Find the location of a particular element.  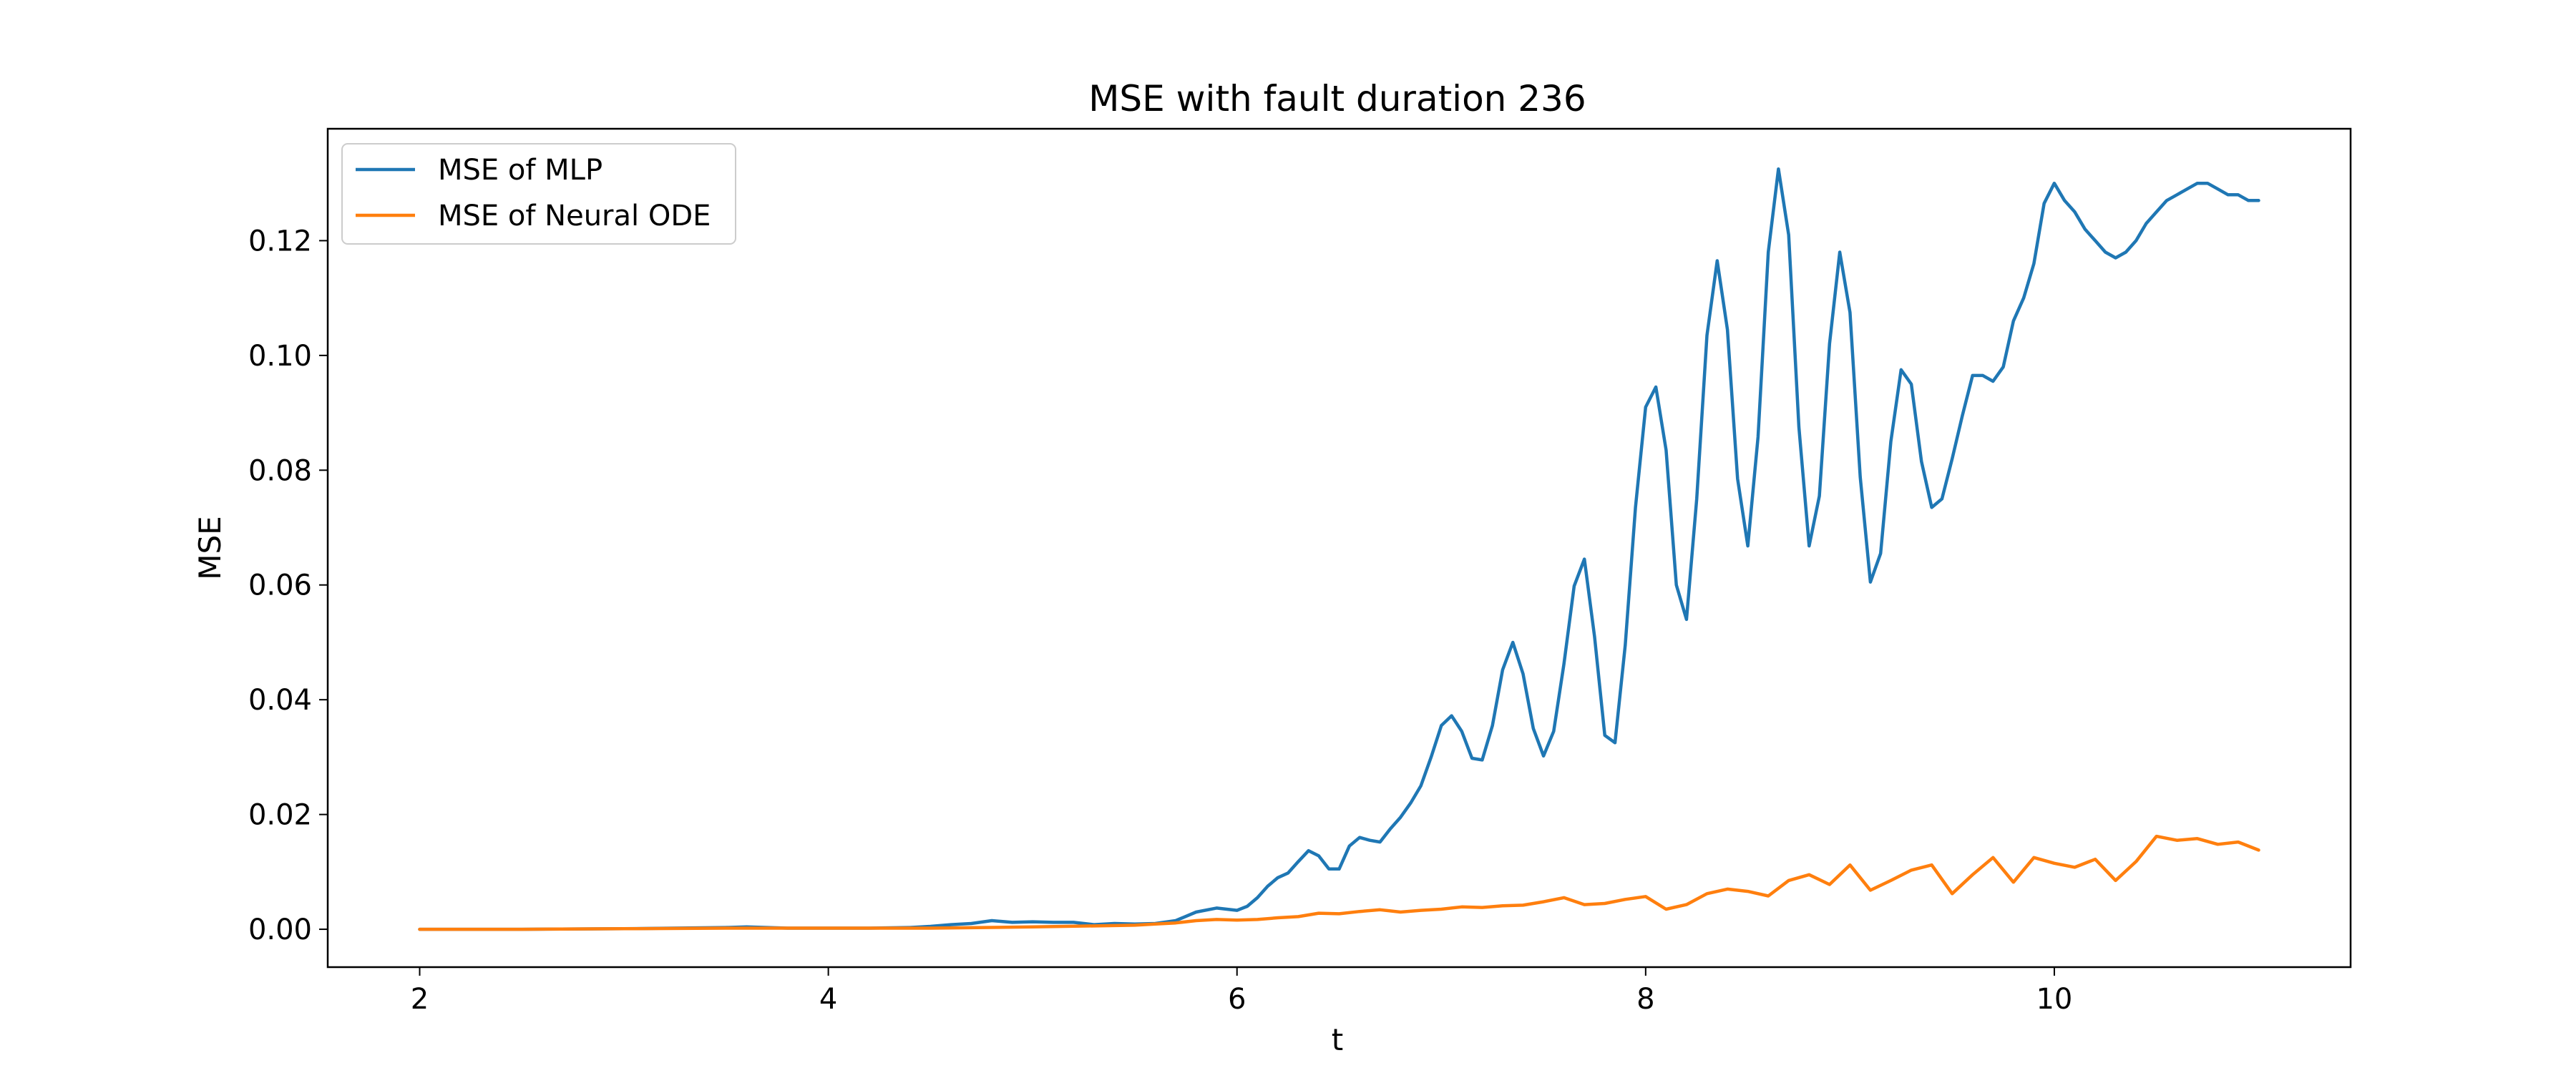

legend-label-neural-ode: MSE of Neural ODE is located at coordinates (574, 216).